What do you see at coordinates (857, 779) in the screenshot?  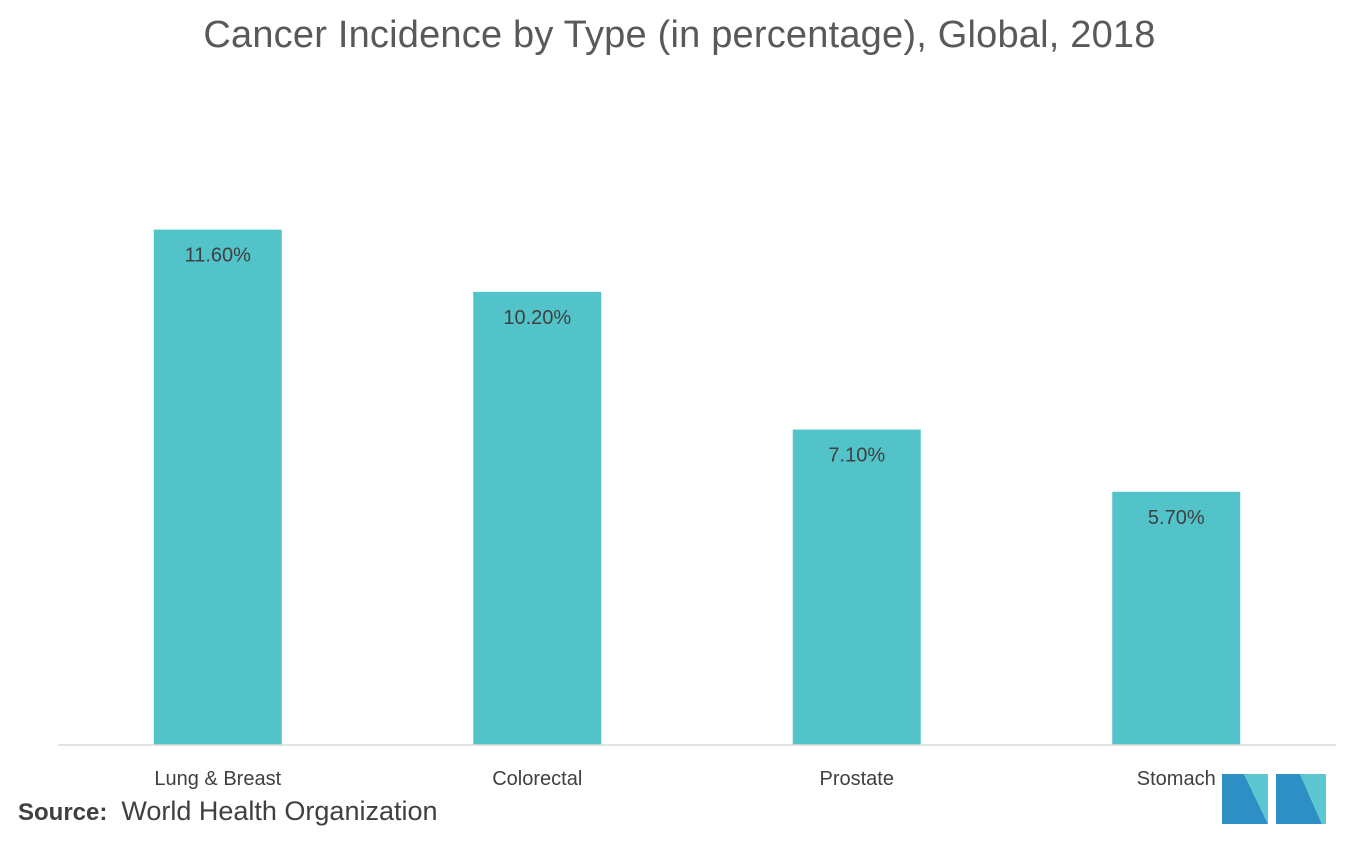 I see `category-label-2: Prostate` at bounding box center [857, 779].